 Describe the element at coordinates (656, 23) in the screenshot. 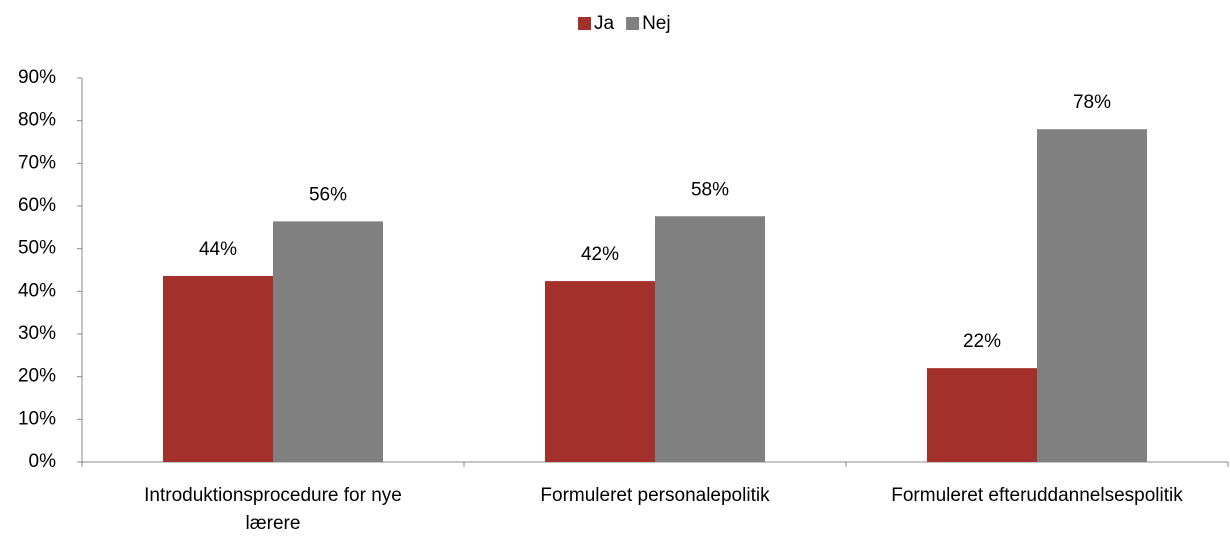

I see `legend-label: Nej` at that location.